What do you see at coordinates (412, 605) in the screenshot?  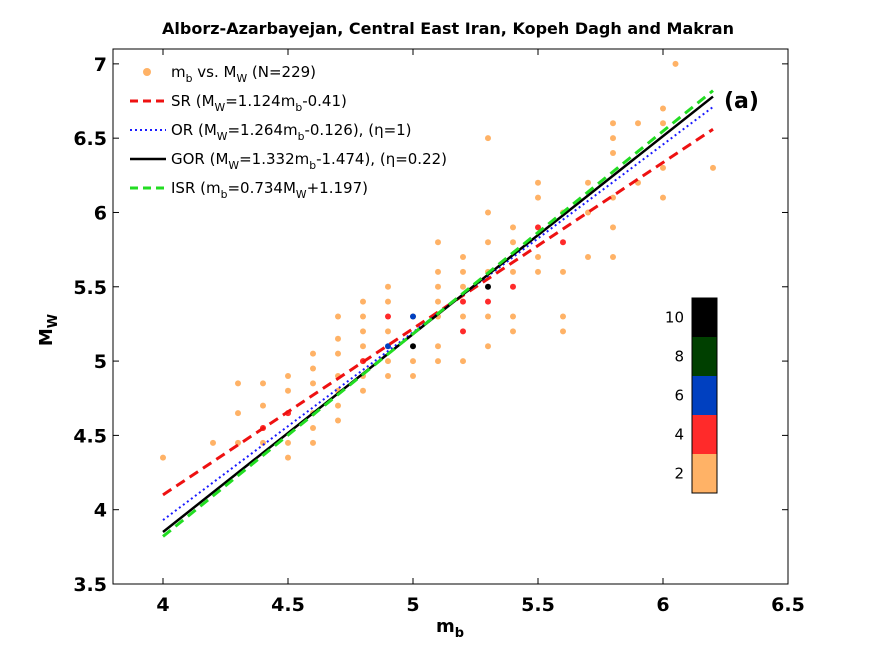 I see `x-tick-label: 5` at bounding box center [412, 605].